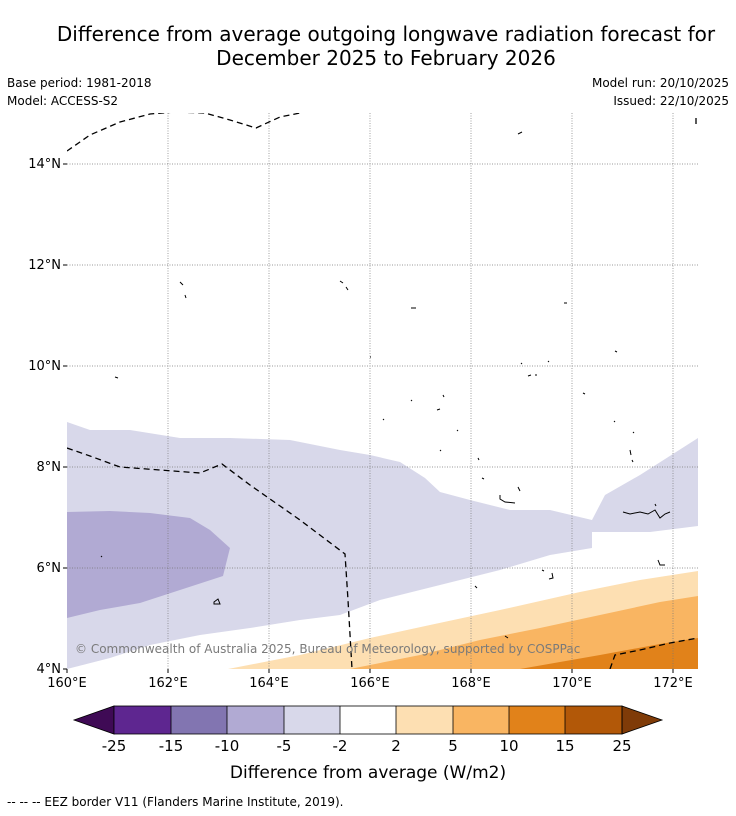 The width and height of the screenshot is (736, 816). I want to click on anomaly-region-neg10-neg5, so click(148, 564).